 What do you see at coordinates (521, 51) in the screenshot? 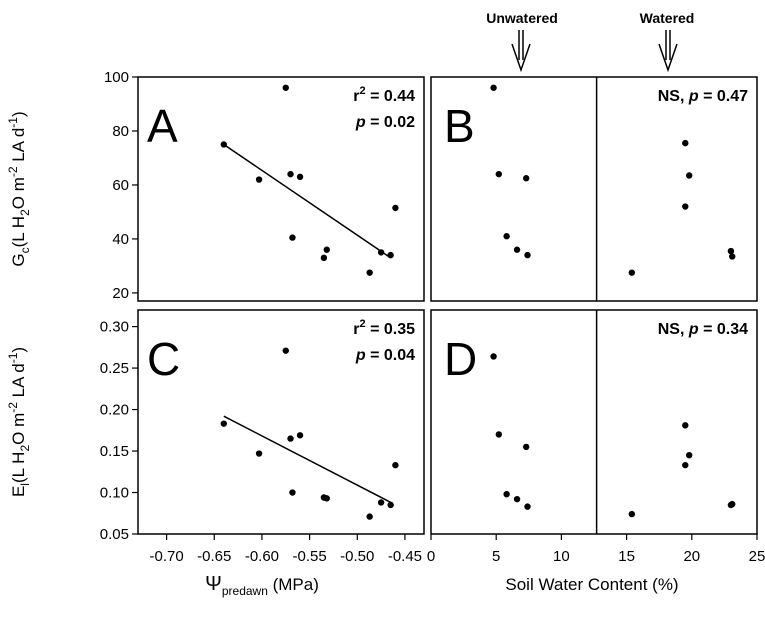
I see `unwatered-arrow-icon` at bounding box center [521, 51].